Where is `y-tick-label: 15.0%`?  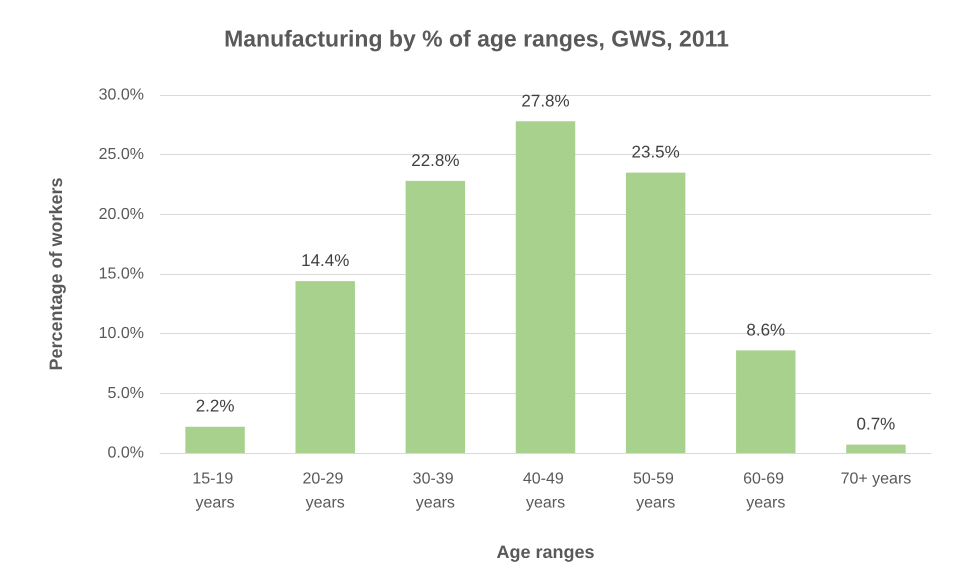
y-tick-label: 15.0% is located at coordinates (121, 274).